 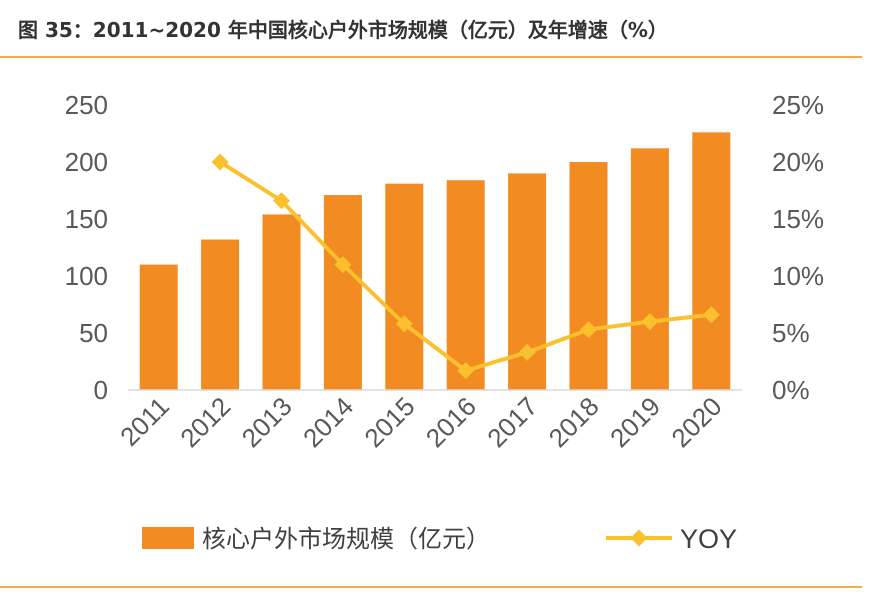 What do you see at coordinates (791, 390) in the screenshot?
I see `y-right-tick-label: 0%` at bounding box center [791, 390].